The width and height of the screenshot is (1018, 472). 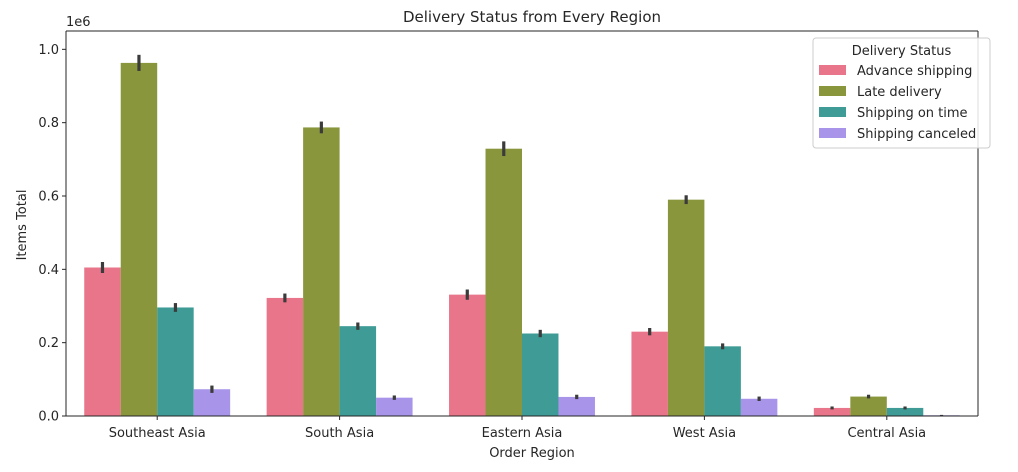 I want to click on bar-southeast-asia-shipping-on-time, so click(x=175, y=361).